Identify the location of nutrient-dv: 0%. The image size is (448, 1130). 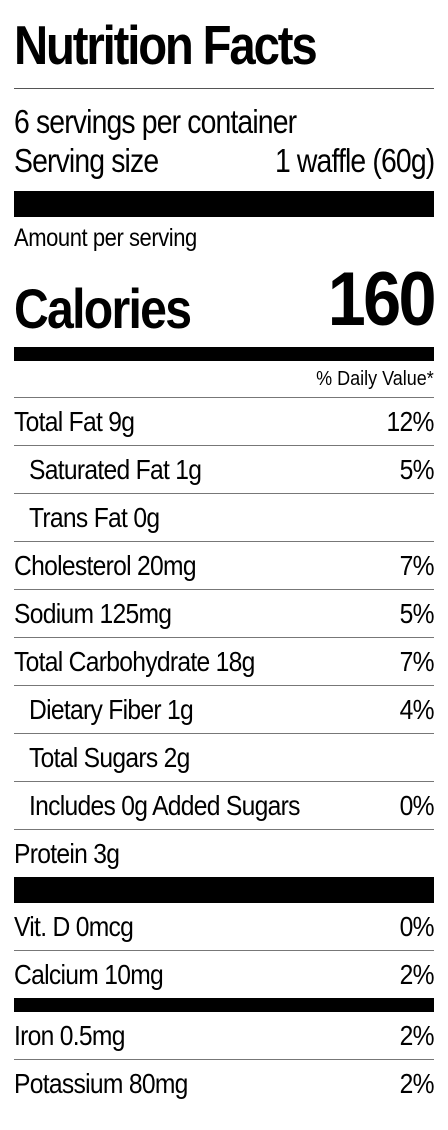
(417, 805).